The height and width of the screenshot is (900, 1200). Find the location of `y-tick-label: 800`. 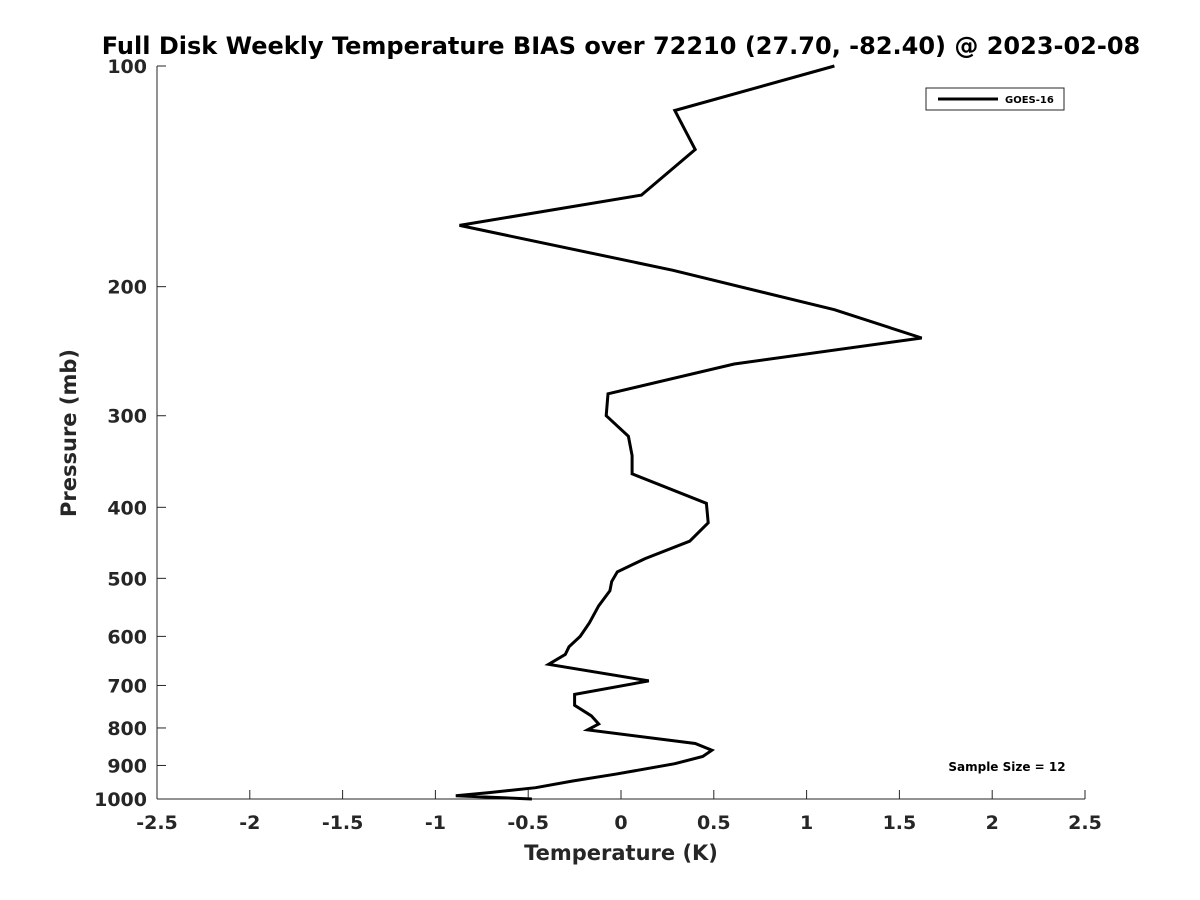

y-tick-label: 800 is located at coordinates (127, 729).